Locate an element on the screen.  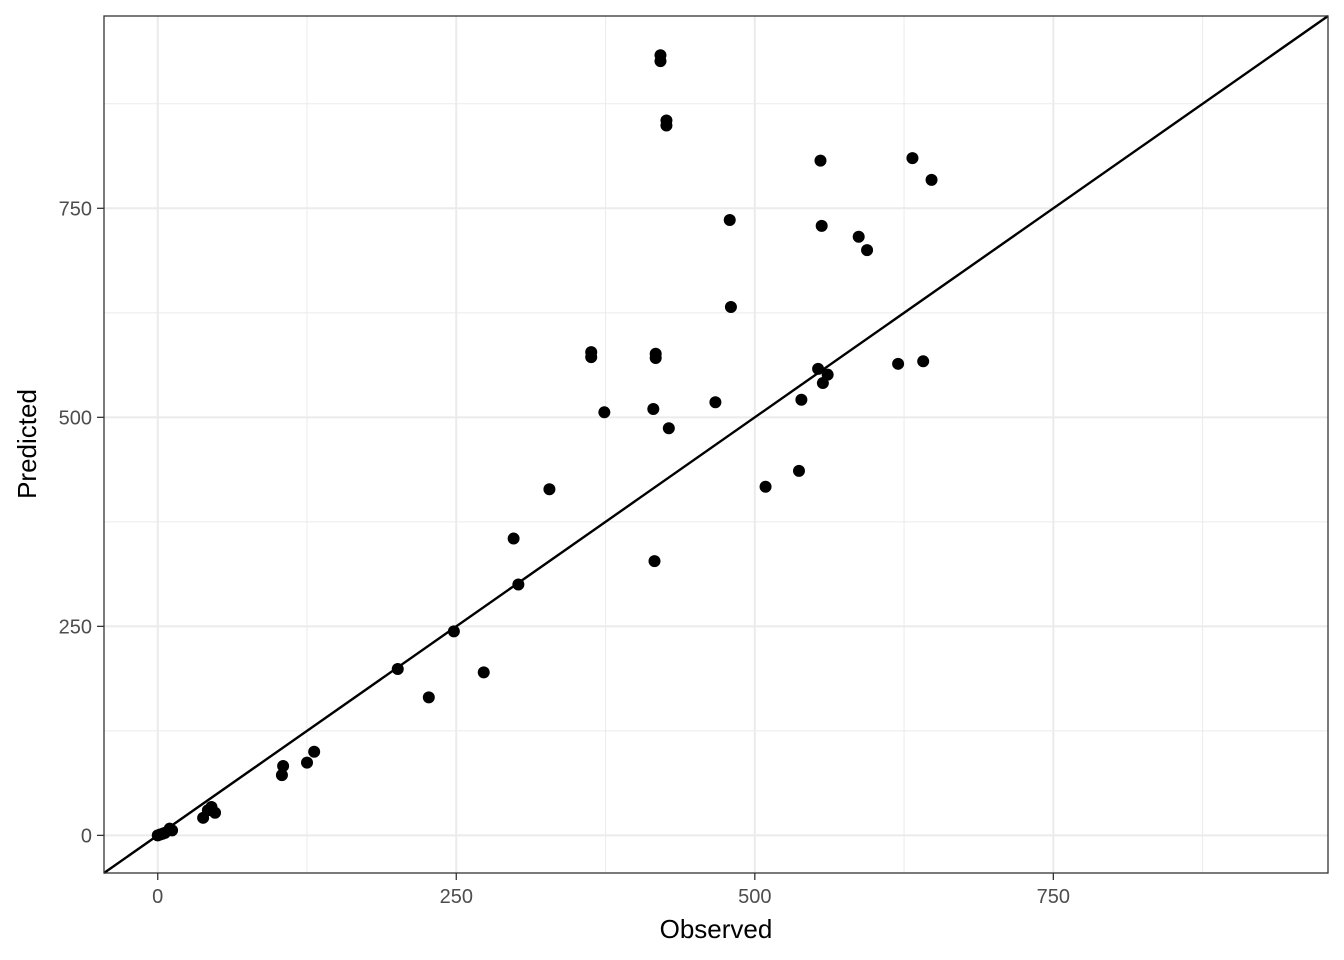
y-tick-label: 750 is located at coordinates (75, 209).